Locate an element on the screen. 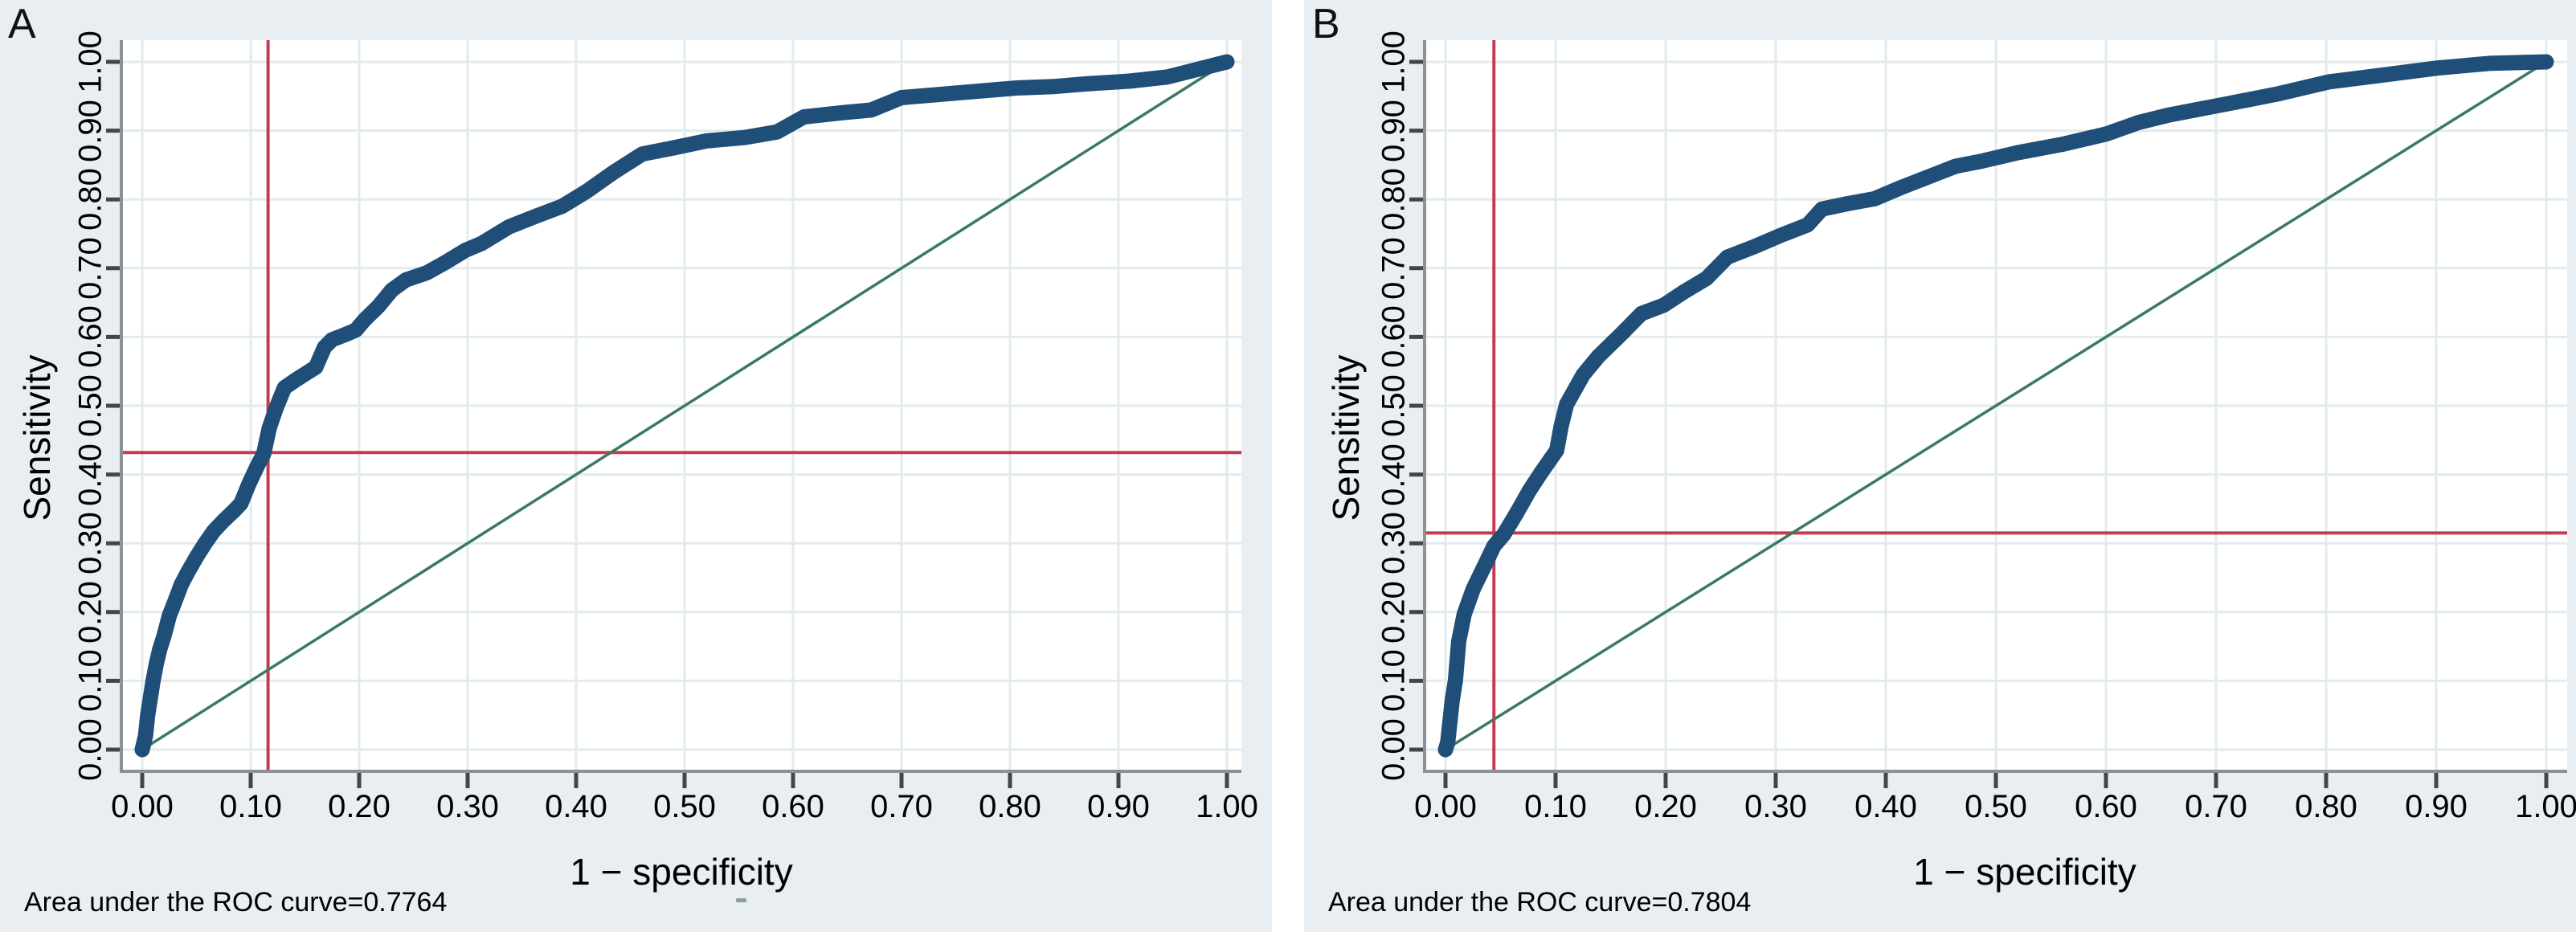 The width and height of the screenshot is (2576, 932). auc-annotation: Area under the ROC curve=0.7764 is located at coordinates (236, 903).